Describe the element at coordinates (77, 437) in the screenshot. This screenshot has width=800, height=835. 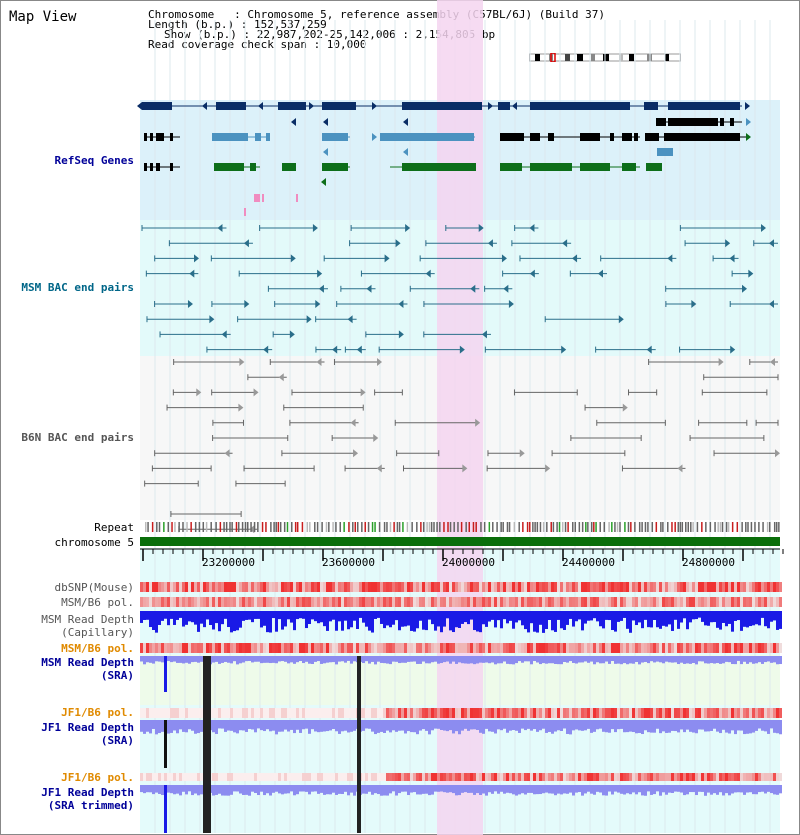
I see `b6n-bac-track-label: B6N BAC end pairs` at that location.